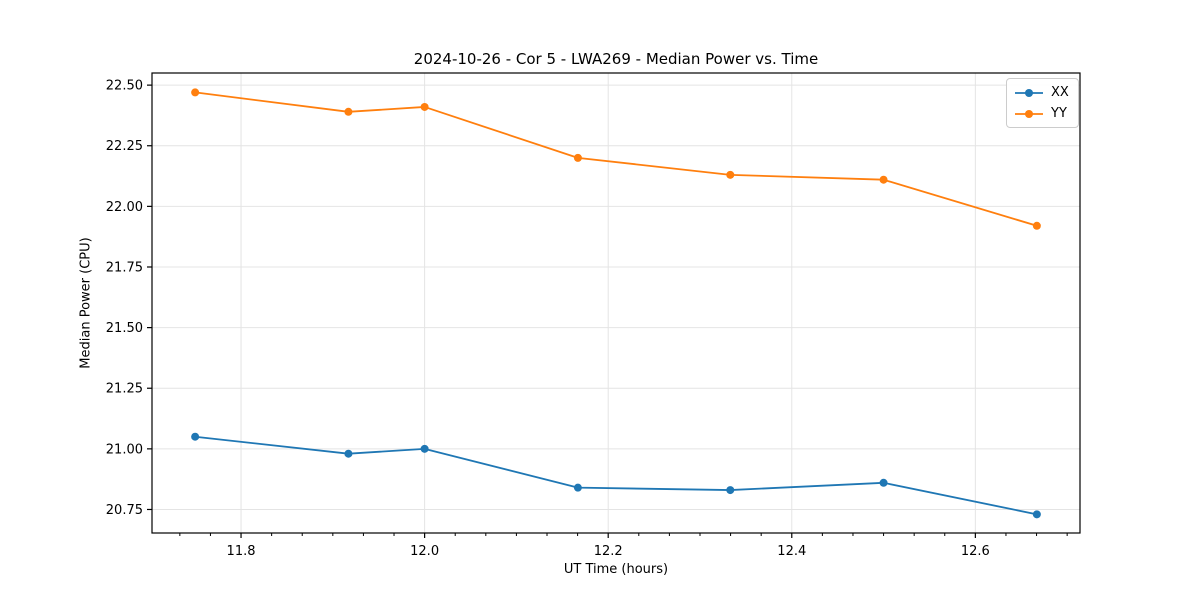 The height and width of the screenshot is (600, 1200). What do you see at coordinates (124, 328) in the screenshot?
I see `y-tick-label: 21.50` at bounding box center [124, 328].